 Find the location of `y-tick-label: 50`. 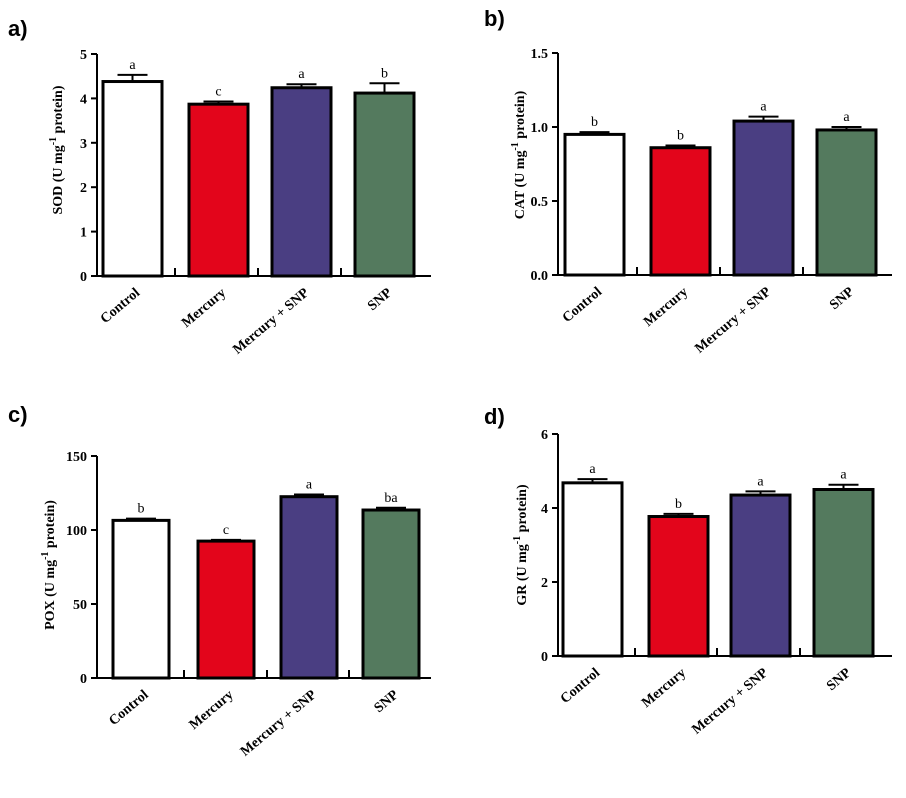

y-tick-label: 50 is located at coordinates (80, 605).